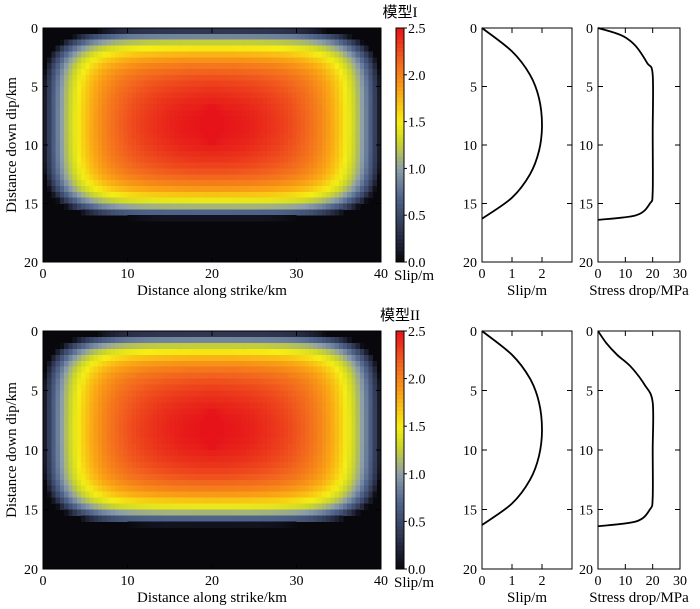  What do you see at coordinates (400, 73) in the screenshot?
I see `colorbar-swatch` at bounding box center [400, 73].